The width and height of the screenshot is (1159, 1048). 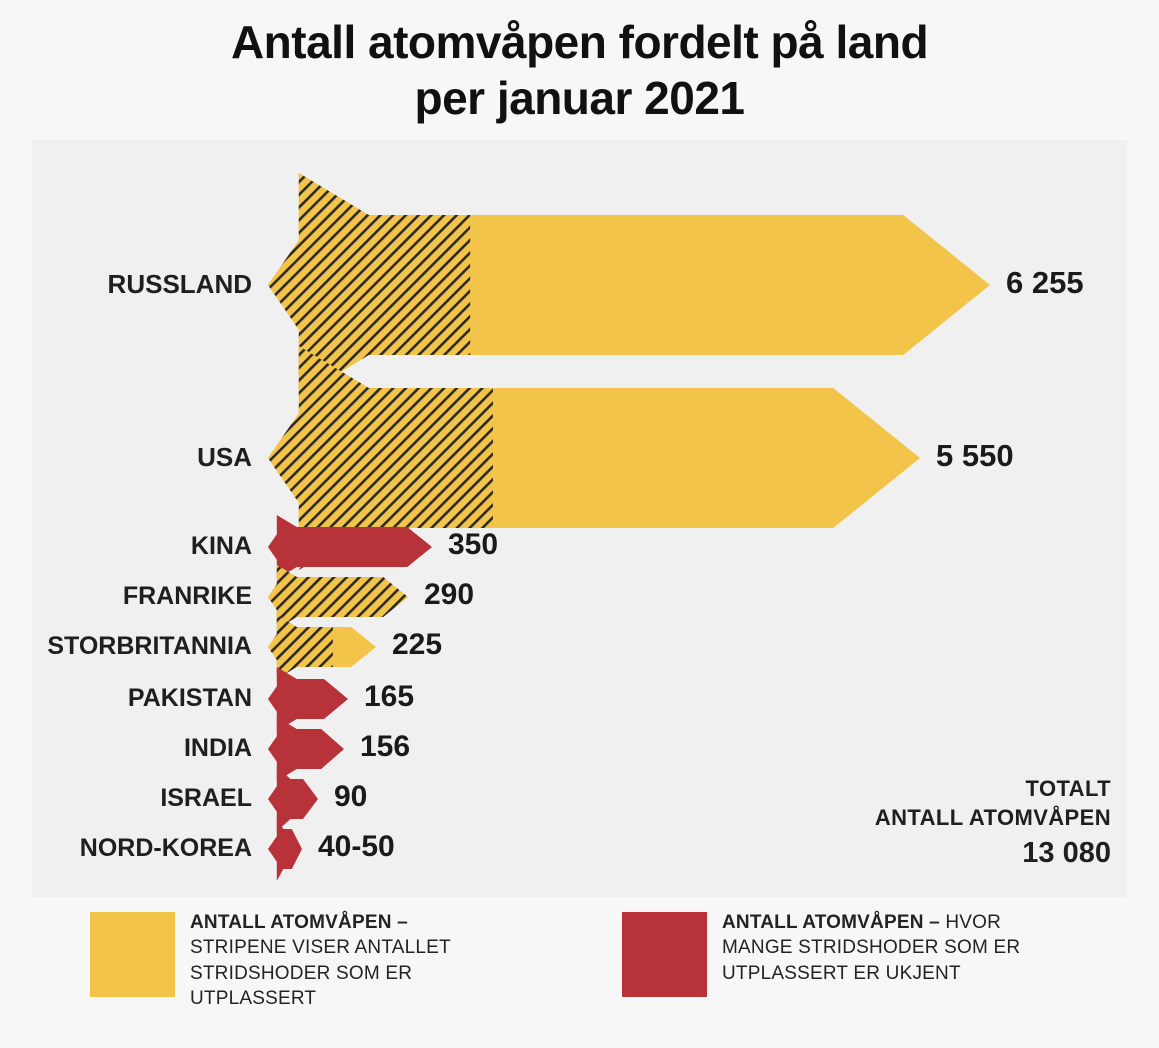 I want to click on bar-label-india: INDIA, so click(x=217, y=748).